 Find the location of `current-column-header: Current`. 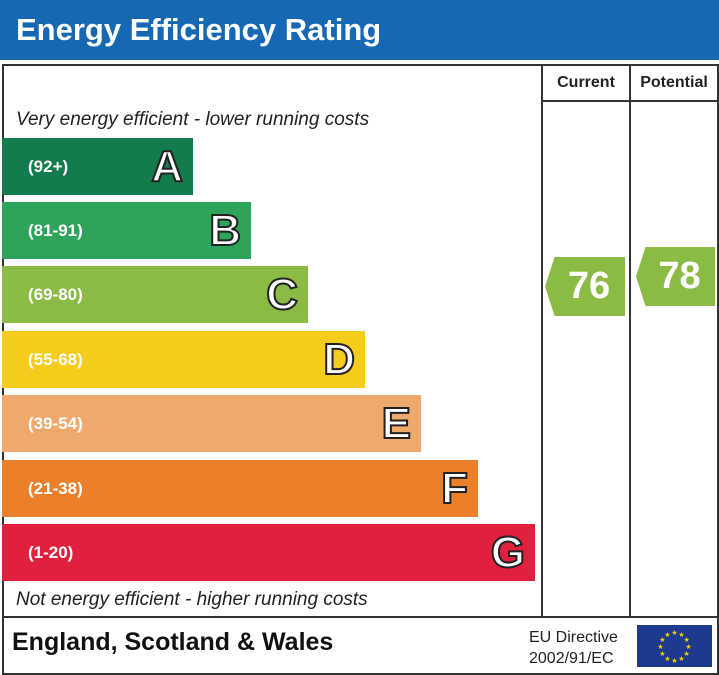

current-column-header: Current is located at coordinates (586, 82).